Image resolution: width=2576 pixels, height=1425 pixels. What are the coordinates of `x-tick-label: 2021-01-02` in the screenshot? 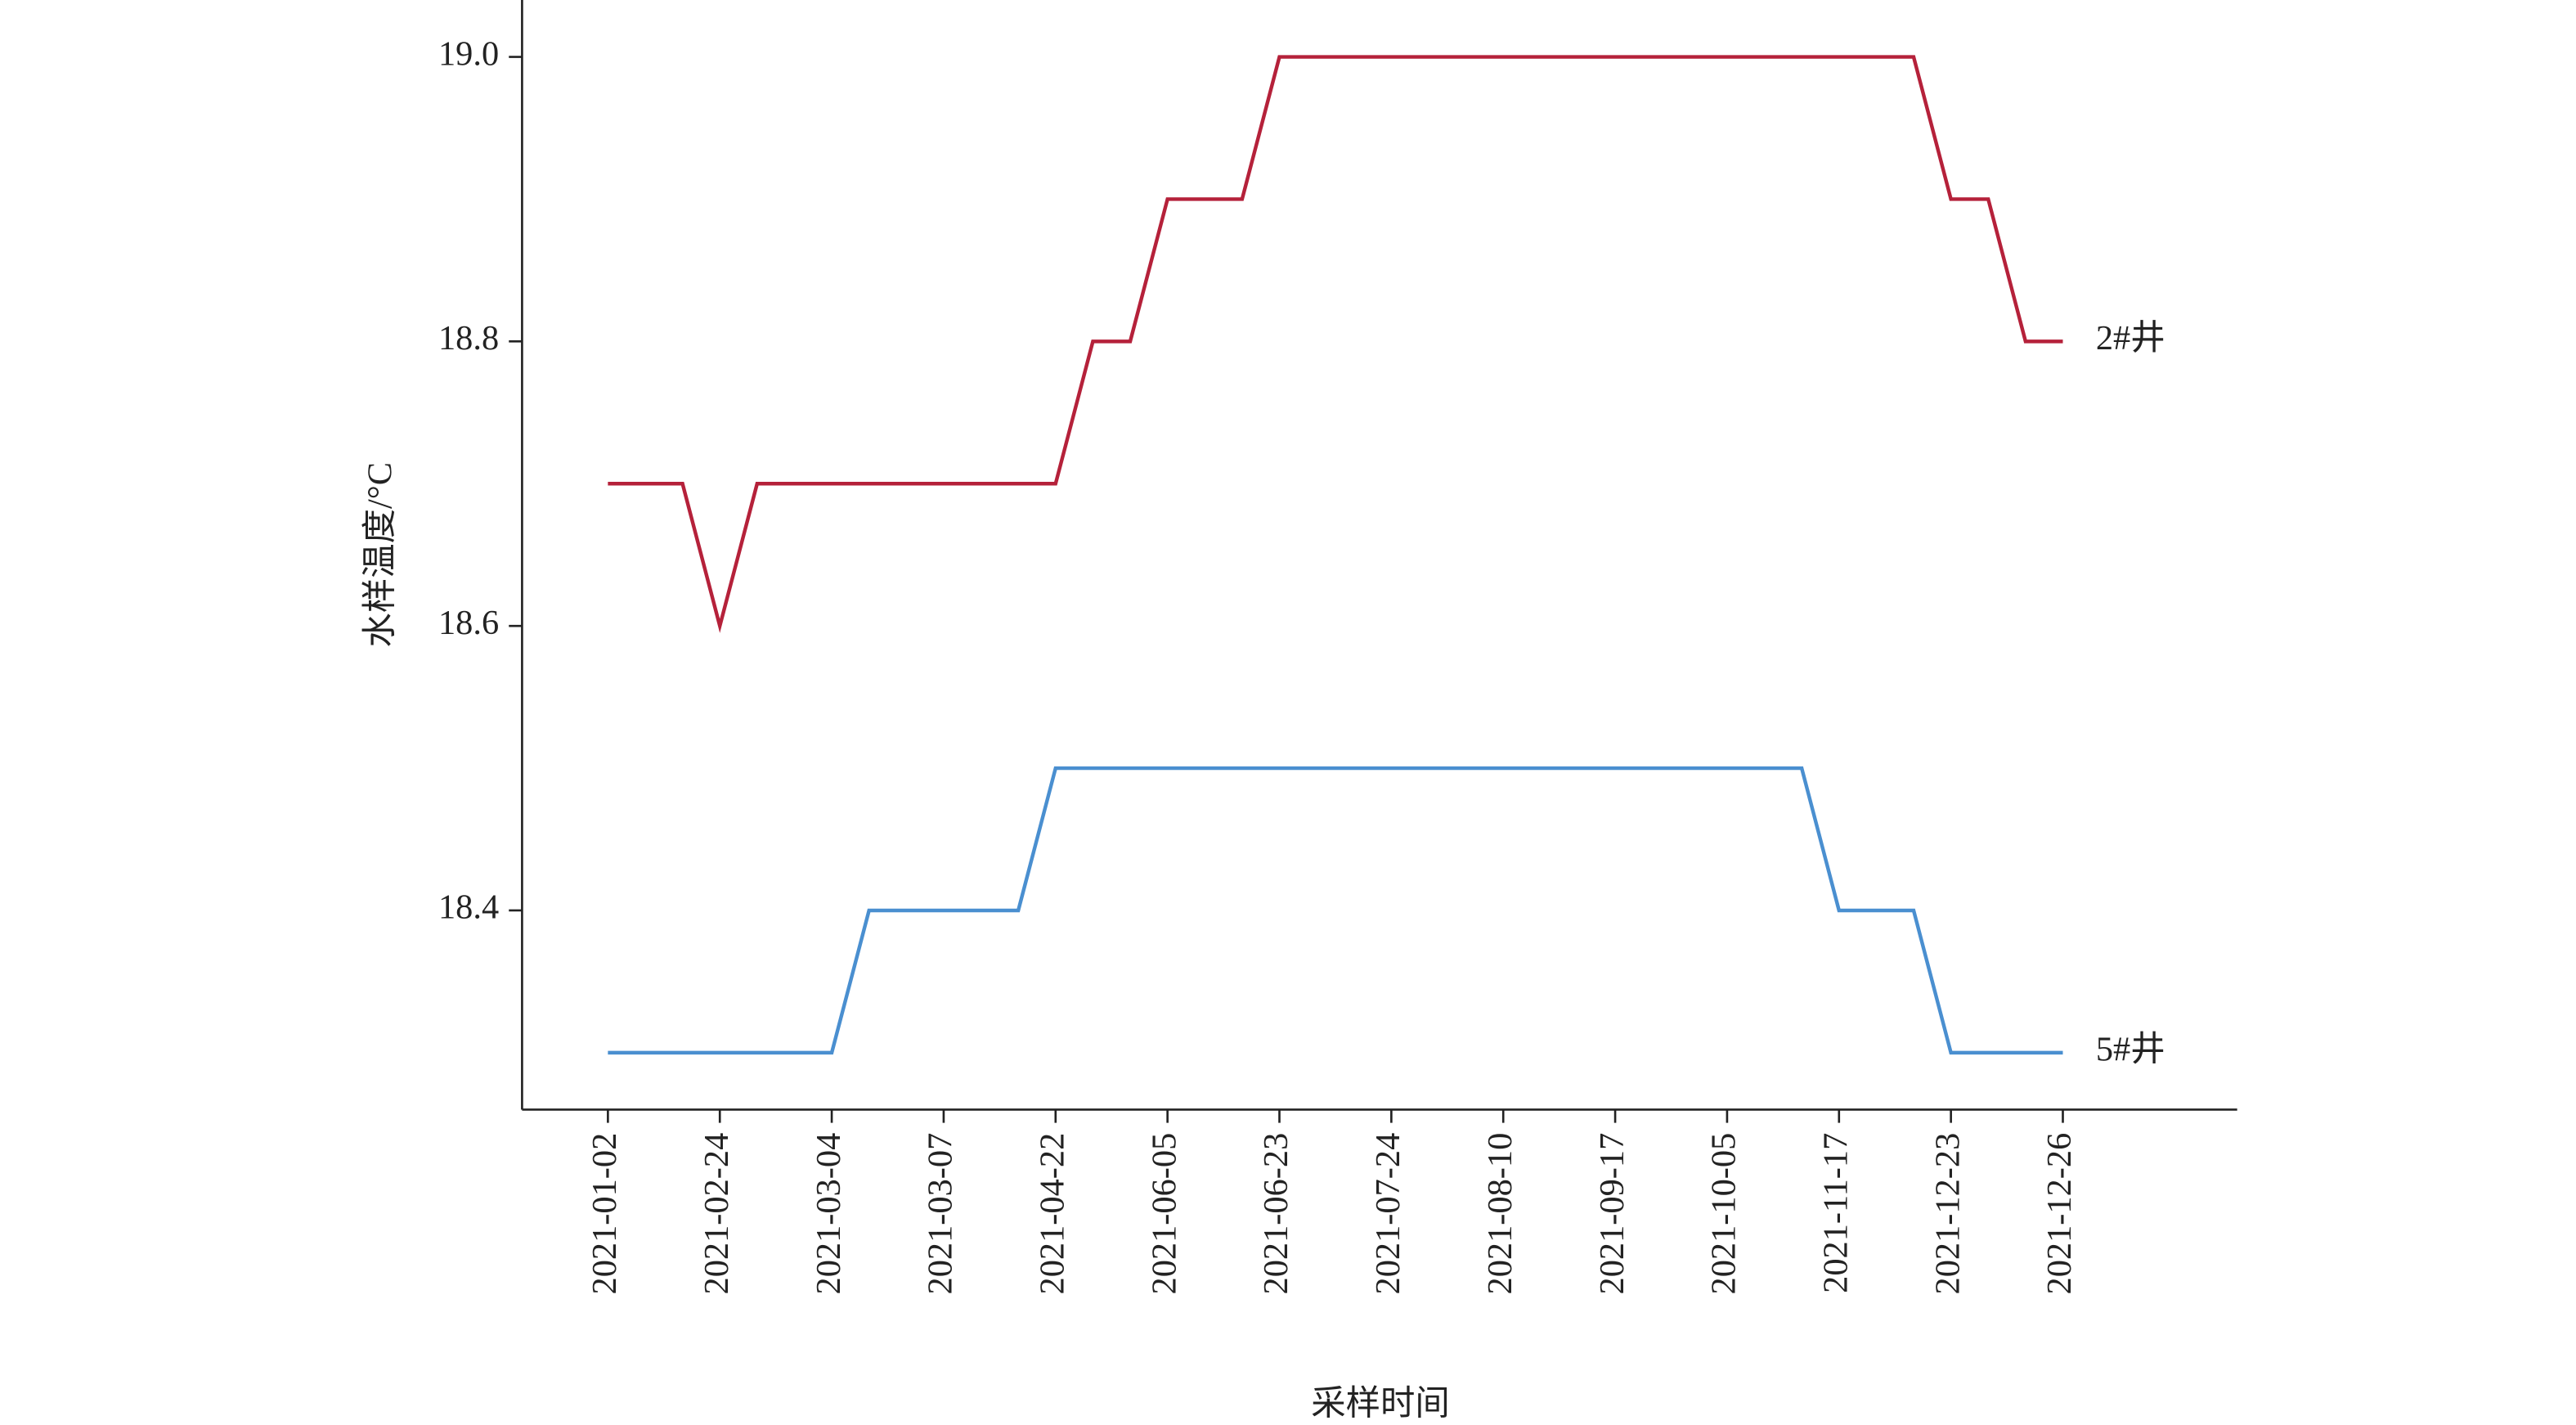 It's located at (605, 1214).